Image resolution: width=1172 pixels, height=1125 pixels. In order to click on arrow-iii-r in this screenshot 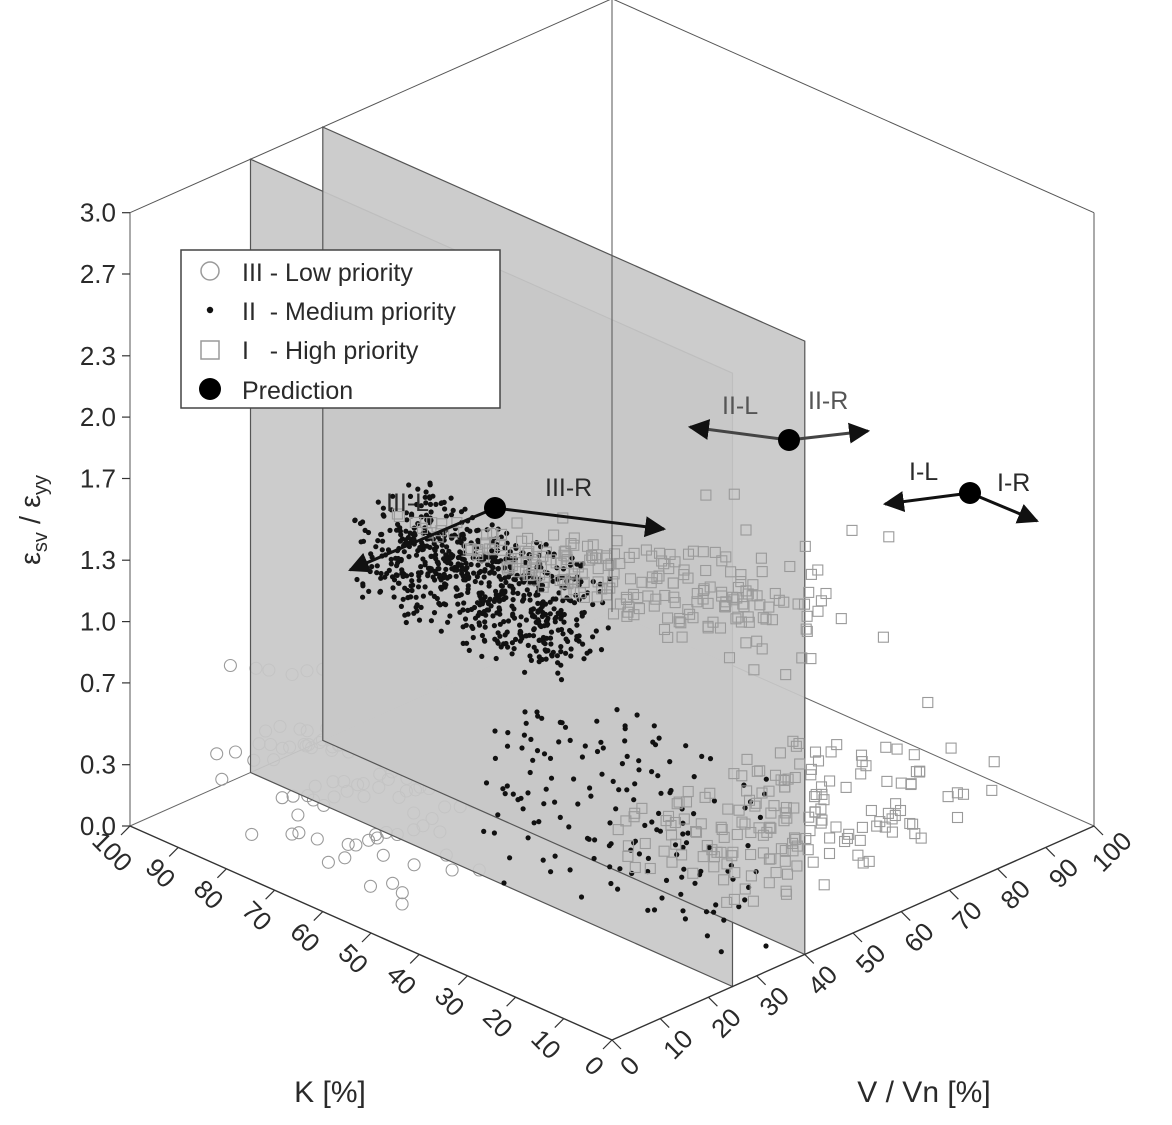, I will do `click(580, 522)`.